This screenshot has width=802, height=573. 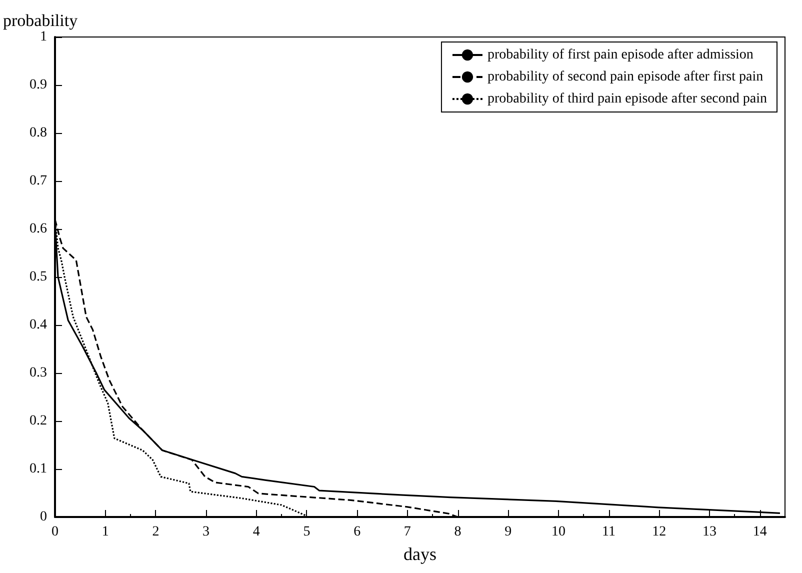 I want to click on y-tick-label: 0.6, so click(x=38, y=229).